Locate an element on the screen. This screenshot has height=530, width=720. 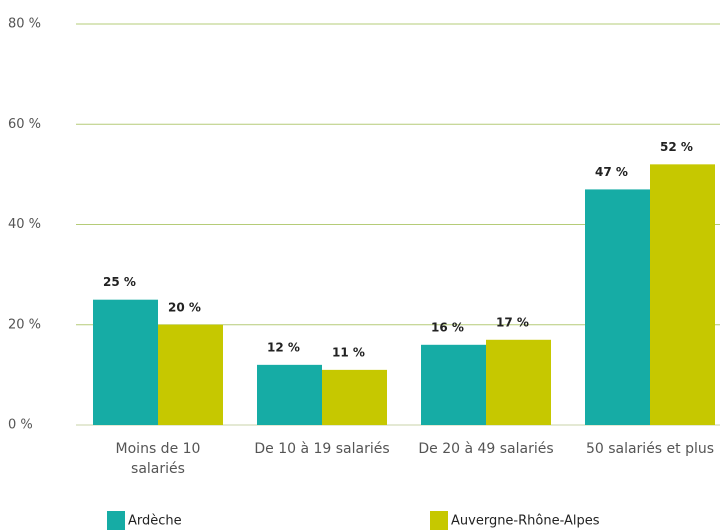
x-tick-label: De 20 à 49 salariés is located at coordinates (486, 449).